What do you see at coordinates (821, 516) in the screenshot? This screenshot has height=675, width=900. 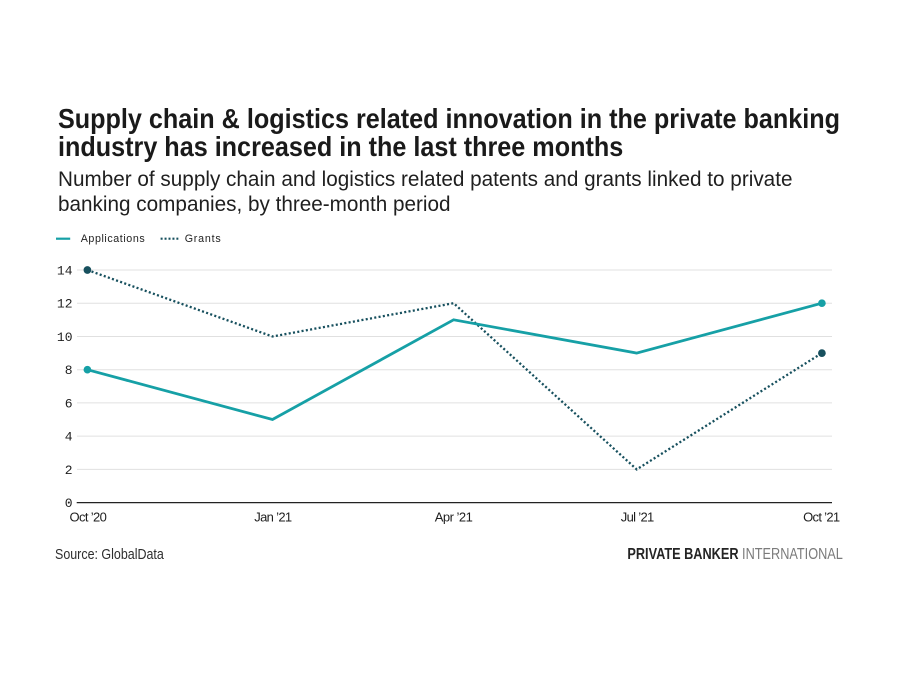 I see `svg-text: Oct ’21` at bounding box center [821, 516].